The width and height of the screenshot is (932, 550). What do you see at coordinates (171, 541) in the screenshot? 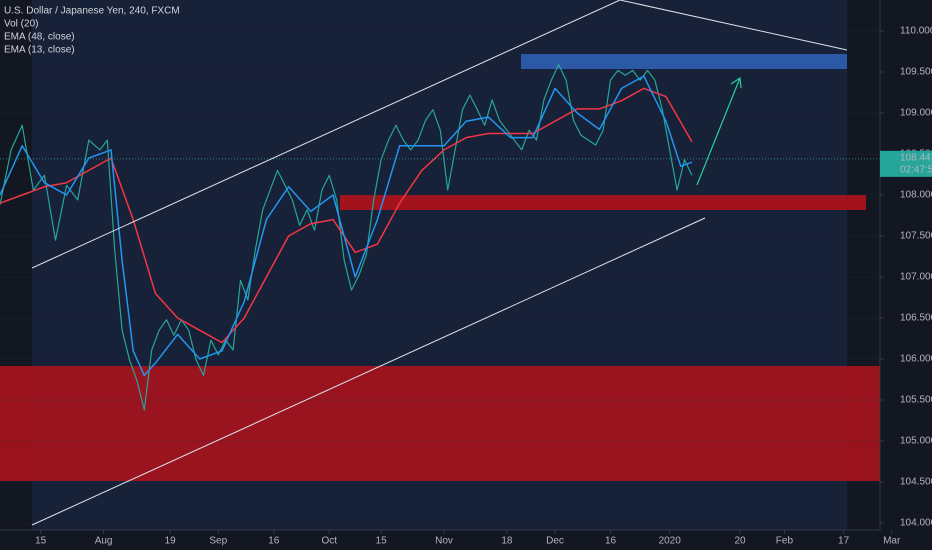
I see `x-tick-label: 19` at bounding box center [171, 541].